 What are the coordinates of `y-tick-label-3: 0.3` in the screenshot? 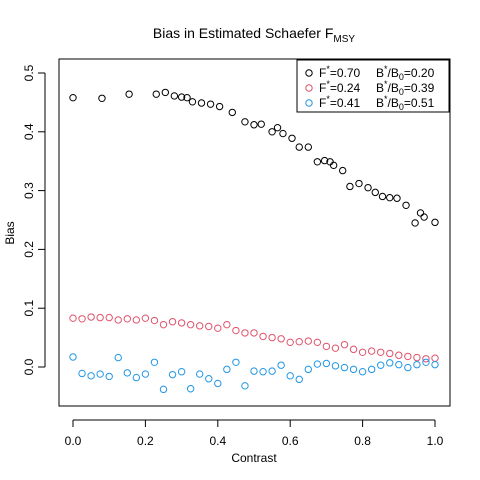 It's located at (29, 190).